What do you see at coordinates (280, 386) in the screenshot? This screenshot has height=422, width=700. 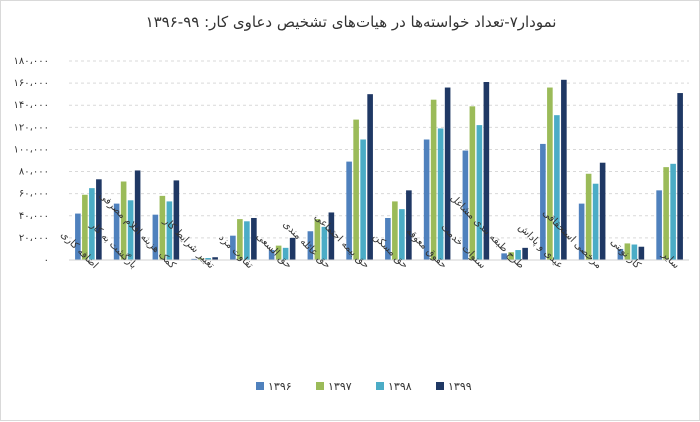 I see `legend-label: ۱۳۹۶` at bounding box center [280, 386].